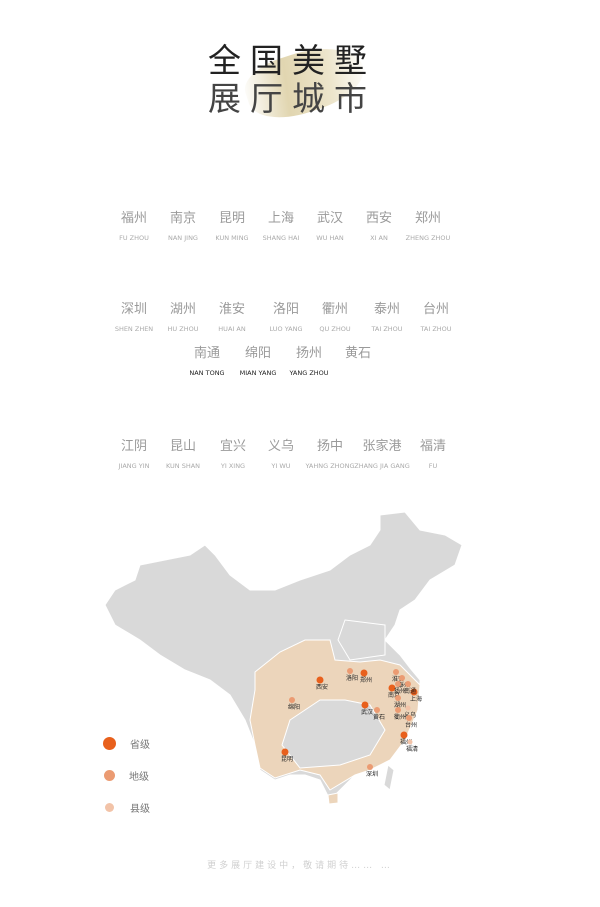  Describe the element at coordinates (109, 775) in the screenshot. I see `prefecture-dot-icon` at that location.